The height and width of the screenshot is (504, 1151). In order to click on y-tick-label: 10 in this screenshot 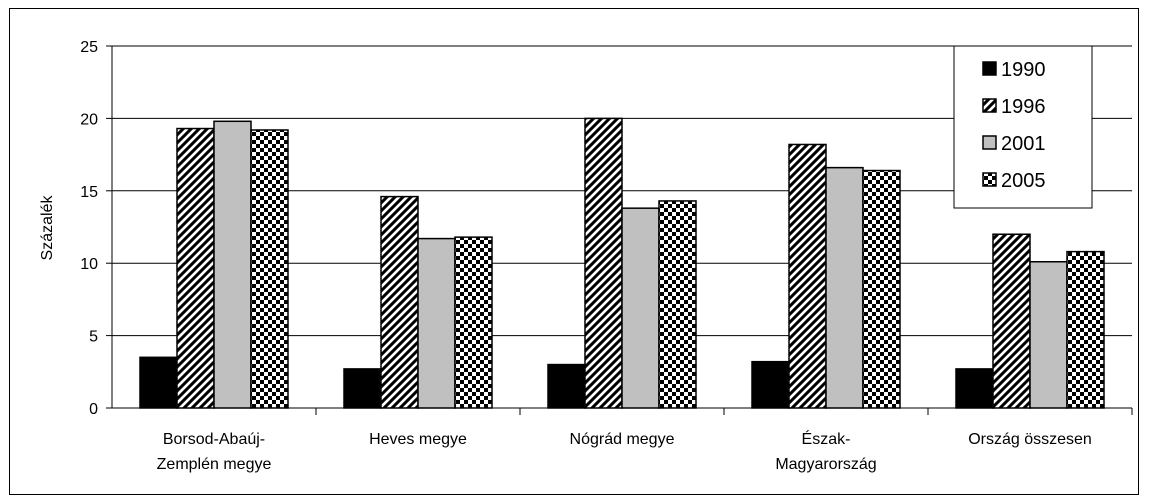, I will do `click(89, 264)`.